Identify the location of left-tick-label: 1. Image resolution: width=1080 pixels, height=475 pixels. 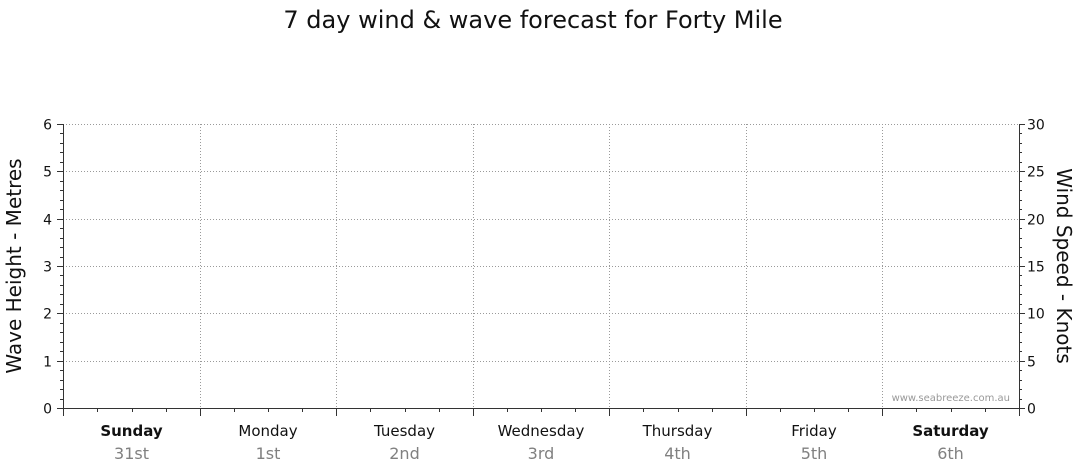
(47, 363).